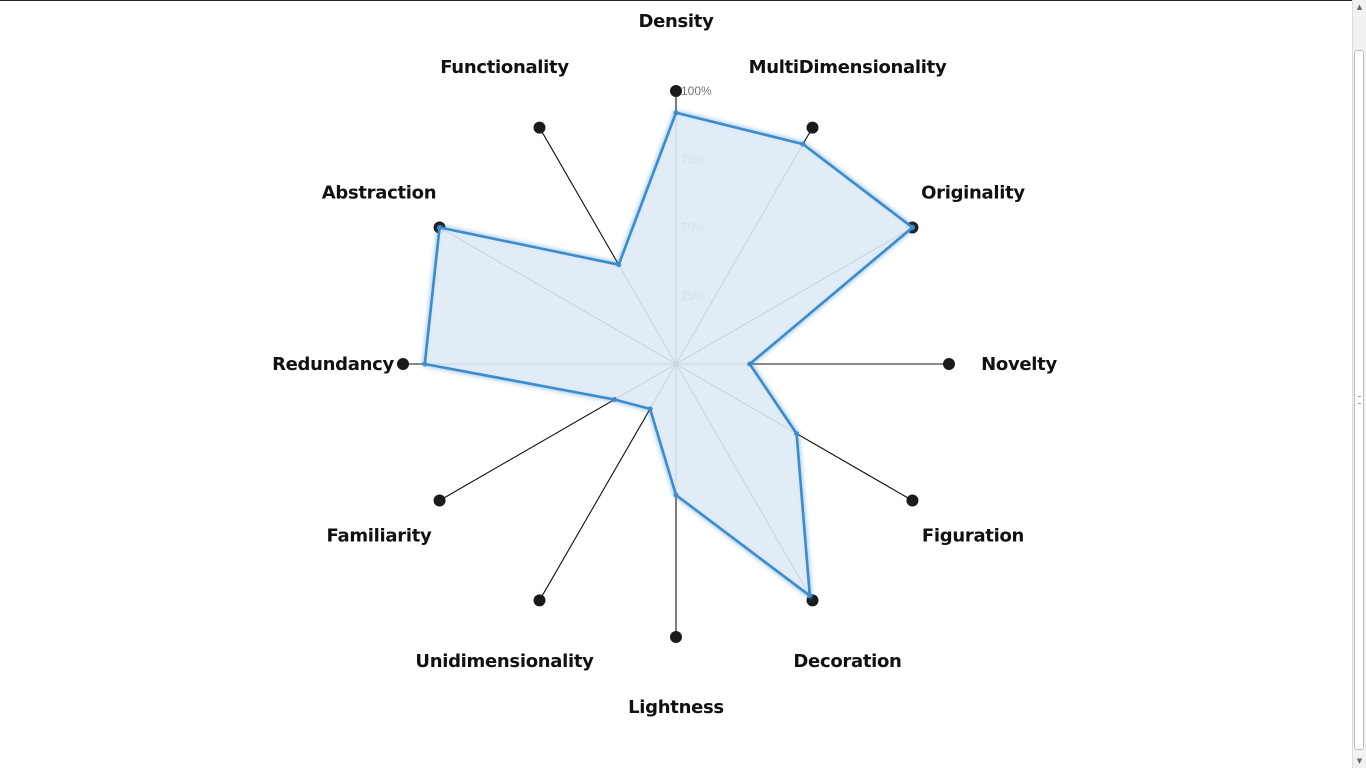 The image size is (1366, 768). I want to click on axis-label: MultiDimensionality, so click(848, 67).